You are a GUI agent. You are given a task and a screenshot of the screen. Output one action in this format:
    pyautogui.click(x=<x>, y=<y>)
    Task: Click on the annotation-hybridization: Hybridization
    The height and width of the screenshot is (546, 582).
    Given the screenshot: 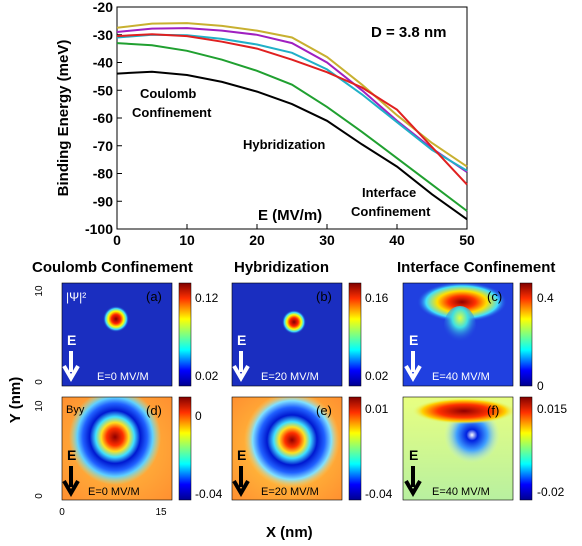 What is the action you would take?
    pyautogui.click(x=284, y=144)
    